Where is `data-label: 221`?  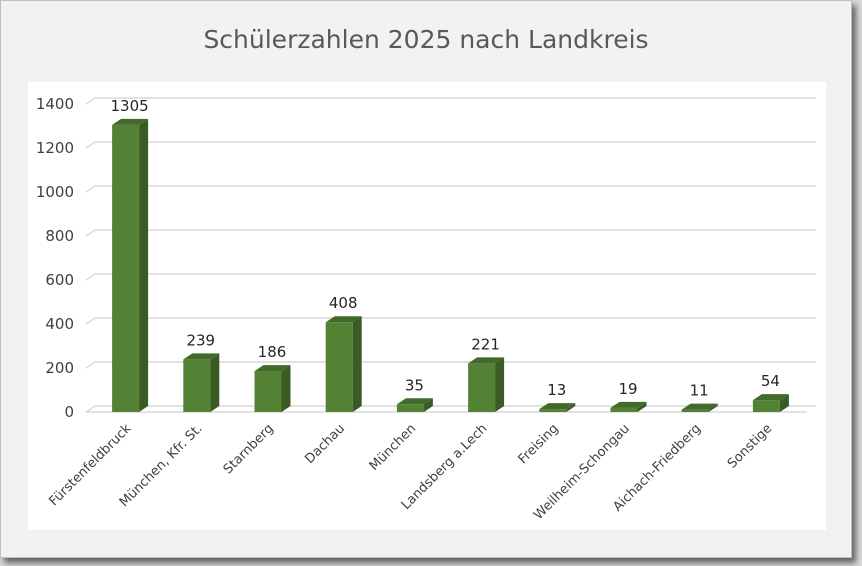 data-label: 221 is located at coordinates (485, 344).